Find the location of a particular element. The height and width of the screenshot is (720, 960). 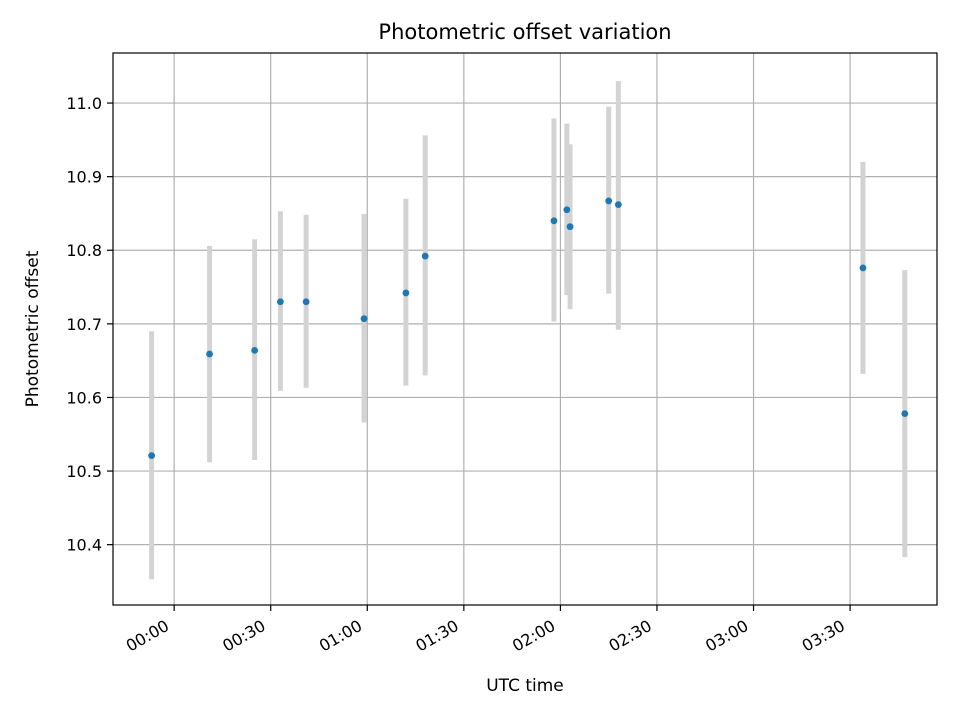

y-tick-label: 10.5 is located at coordinates (84, 471).